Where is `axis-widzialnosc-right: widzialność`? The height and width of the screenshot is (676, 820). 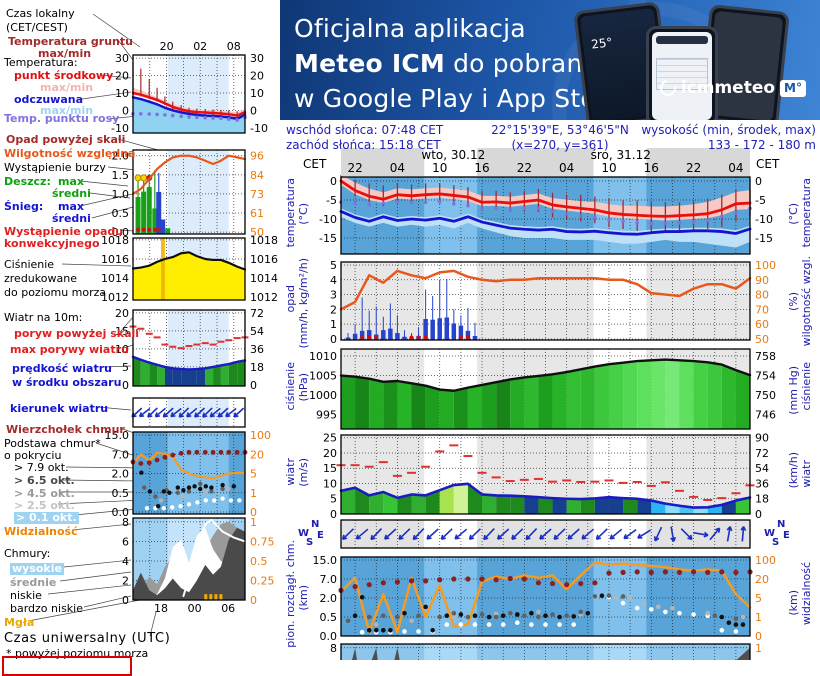 axis-widzialnosc-right: widzialność is located at coordinates (806, 593).